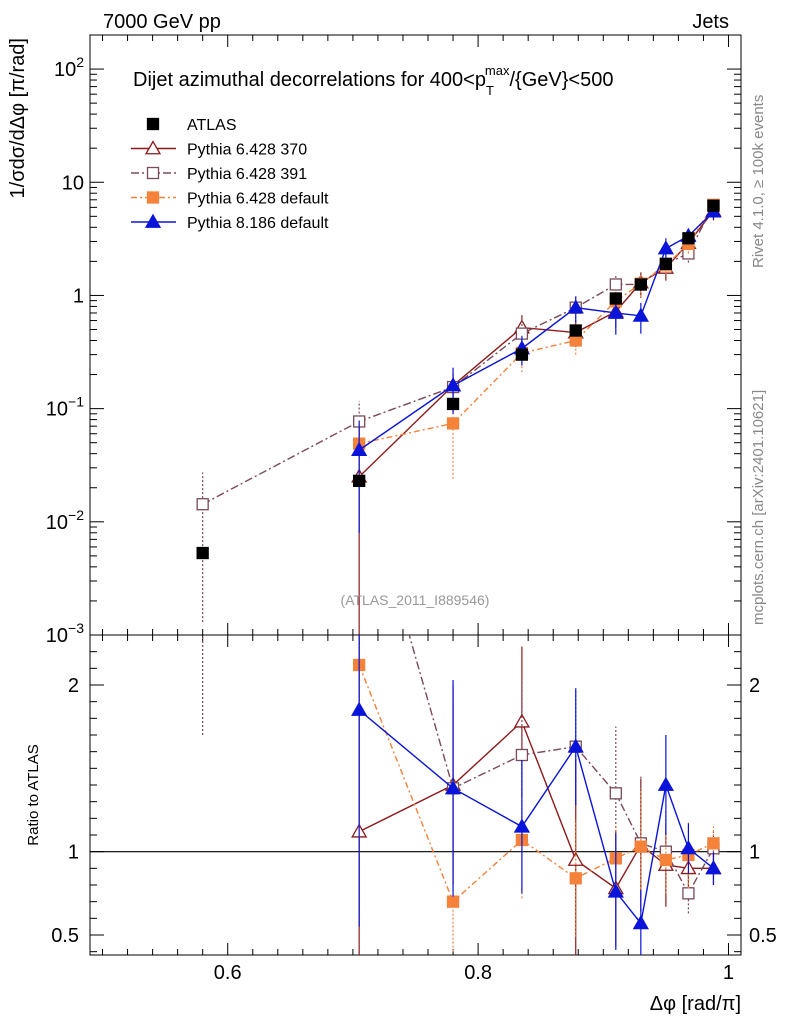 The image size is (786, 1024). What do you see at coordinates (247, 150) in the screenshot?
I see `legend-label-1: Pythia 6.428 370` at bounding box center [247, 150].